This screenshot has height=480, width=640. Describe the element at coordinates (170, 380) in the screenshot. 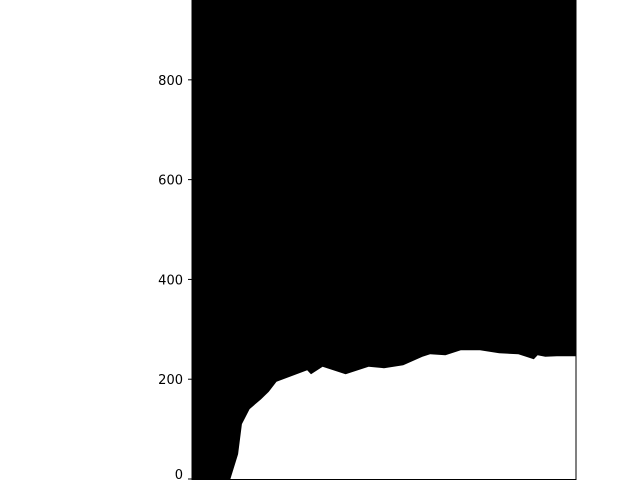

I see `y-tick-label: 200` at that location.